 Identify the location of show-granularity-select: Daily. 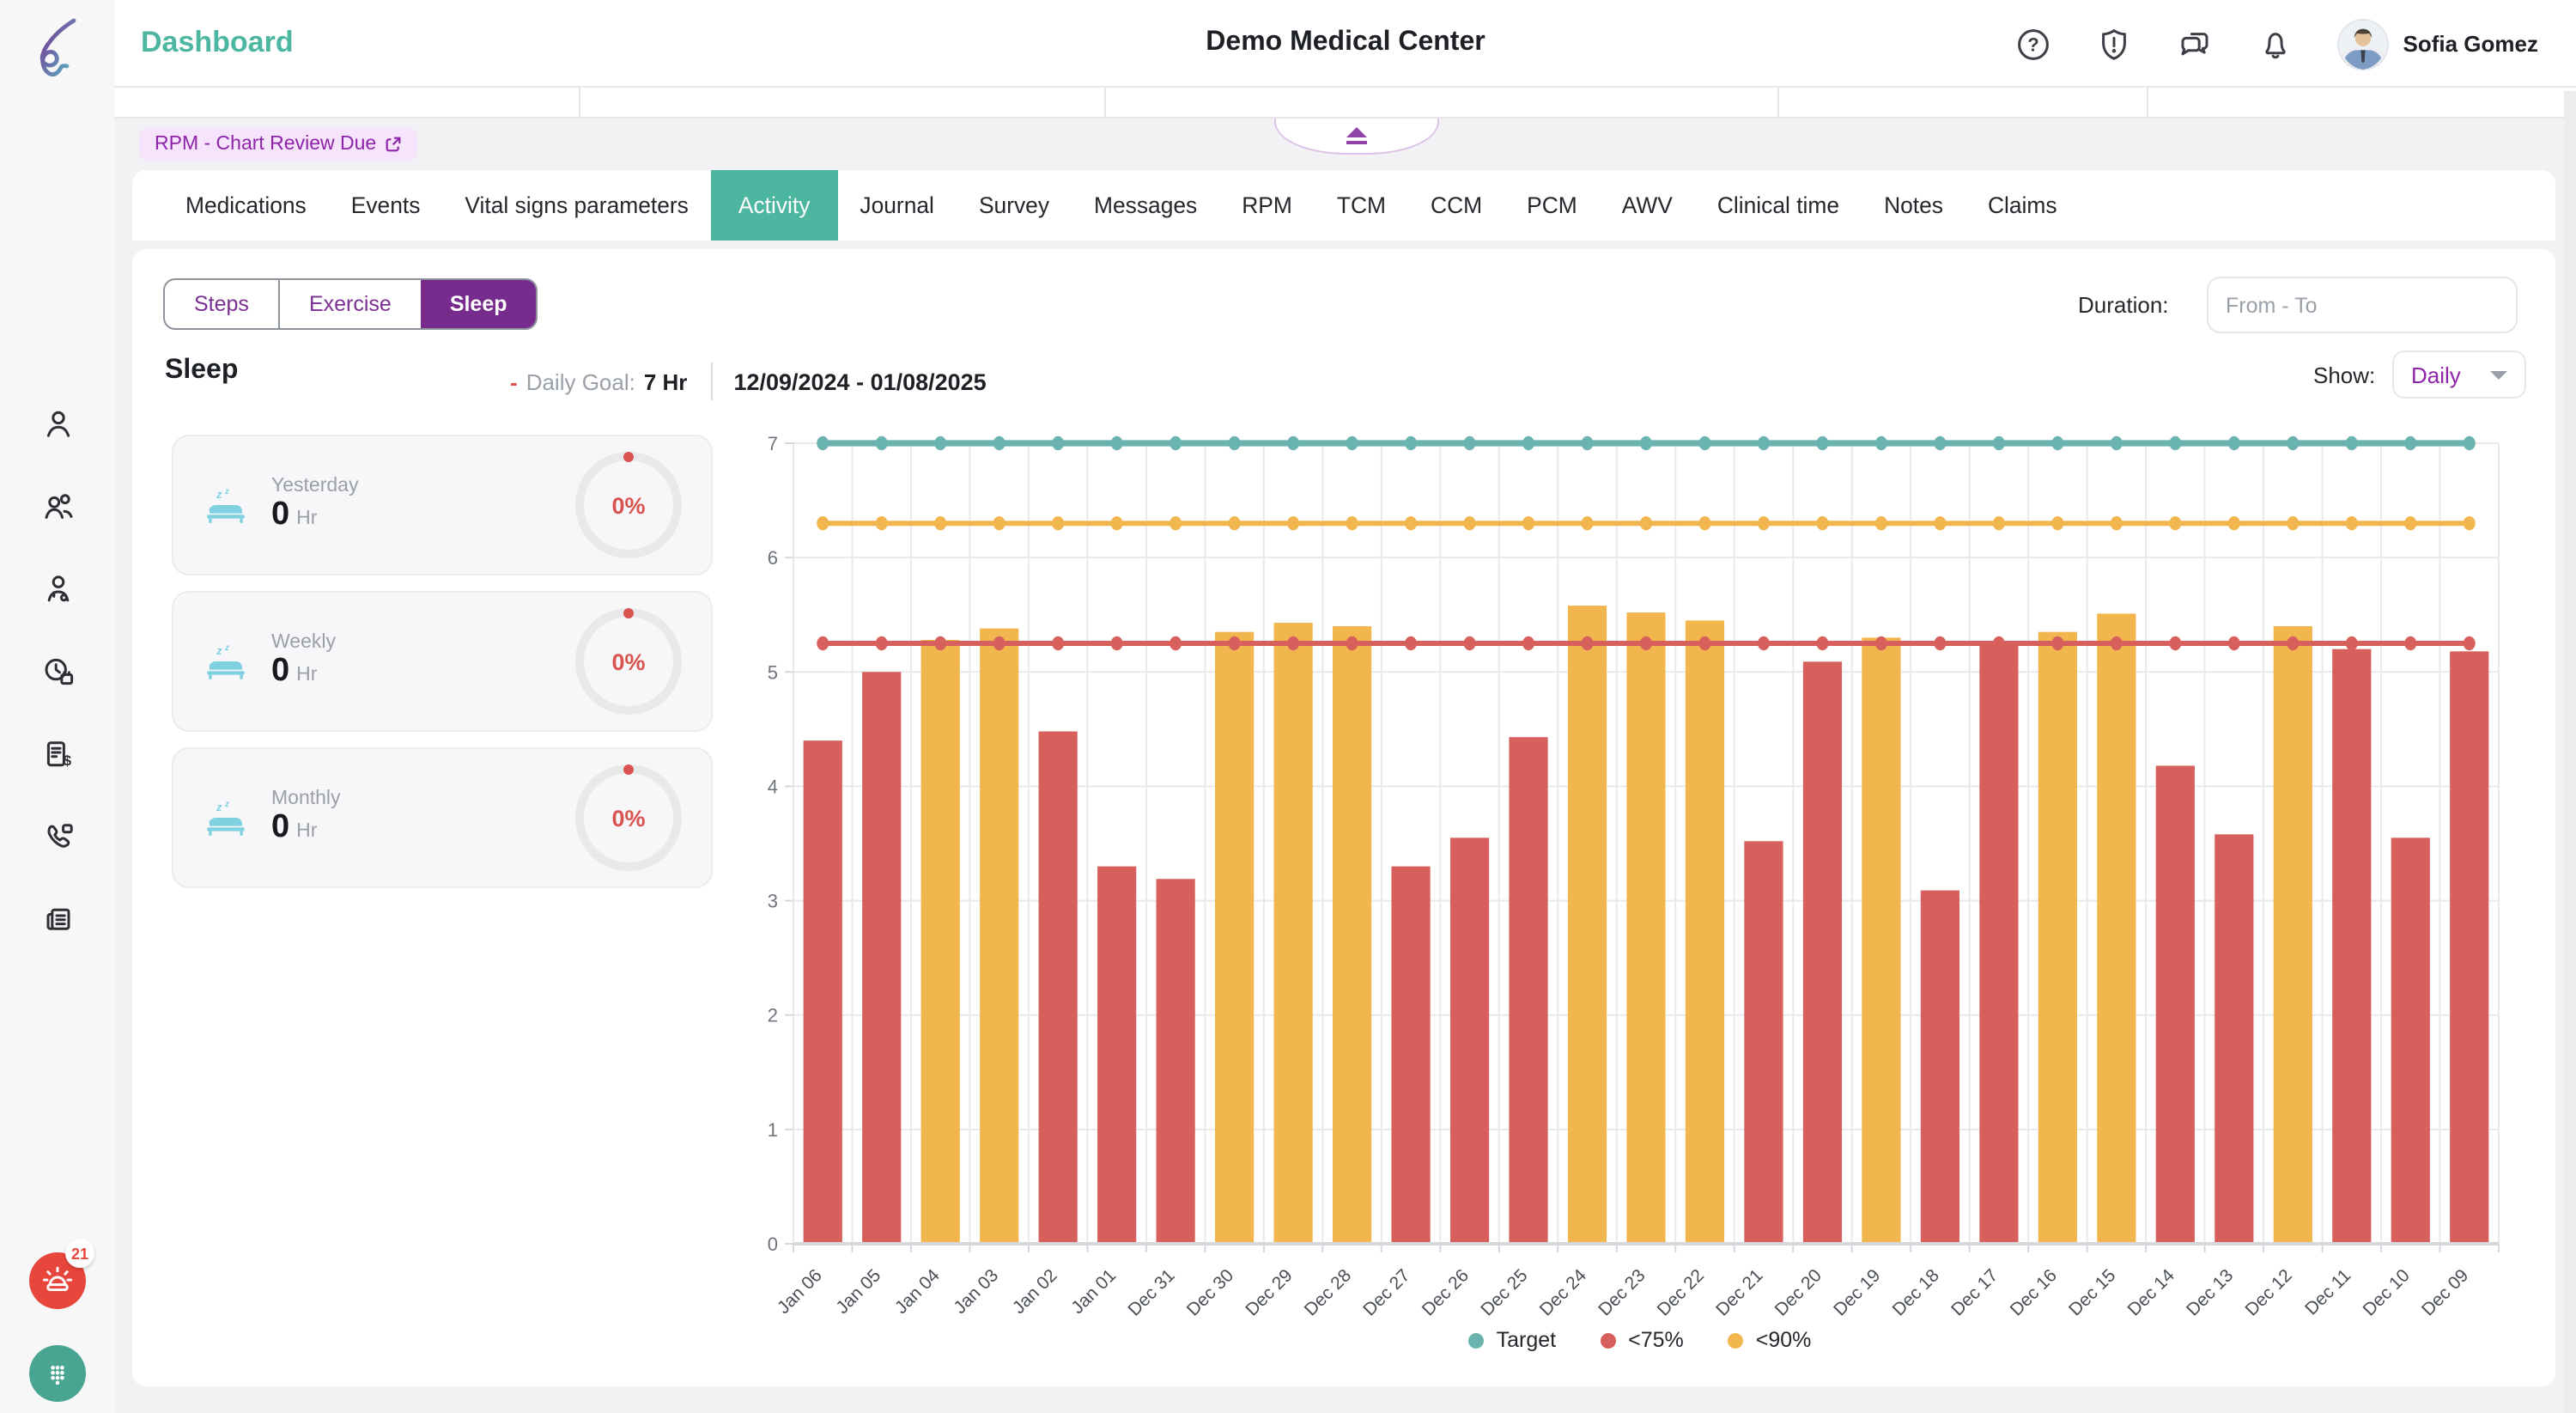
(2459, 374).